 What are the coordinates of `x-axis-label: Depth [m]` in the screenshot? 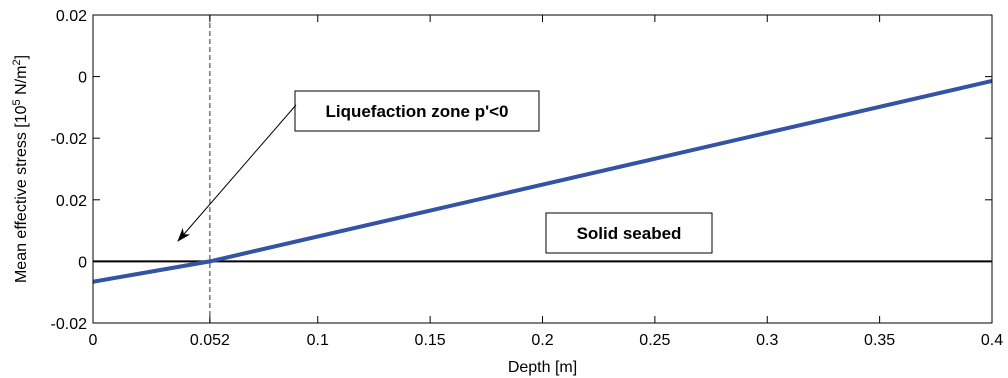 It's located at (542, 367).